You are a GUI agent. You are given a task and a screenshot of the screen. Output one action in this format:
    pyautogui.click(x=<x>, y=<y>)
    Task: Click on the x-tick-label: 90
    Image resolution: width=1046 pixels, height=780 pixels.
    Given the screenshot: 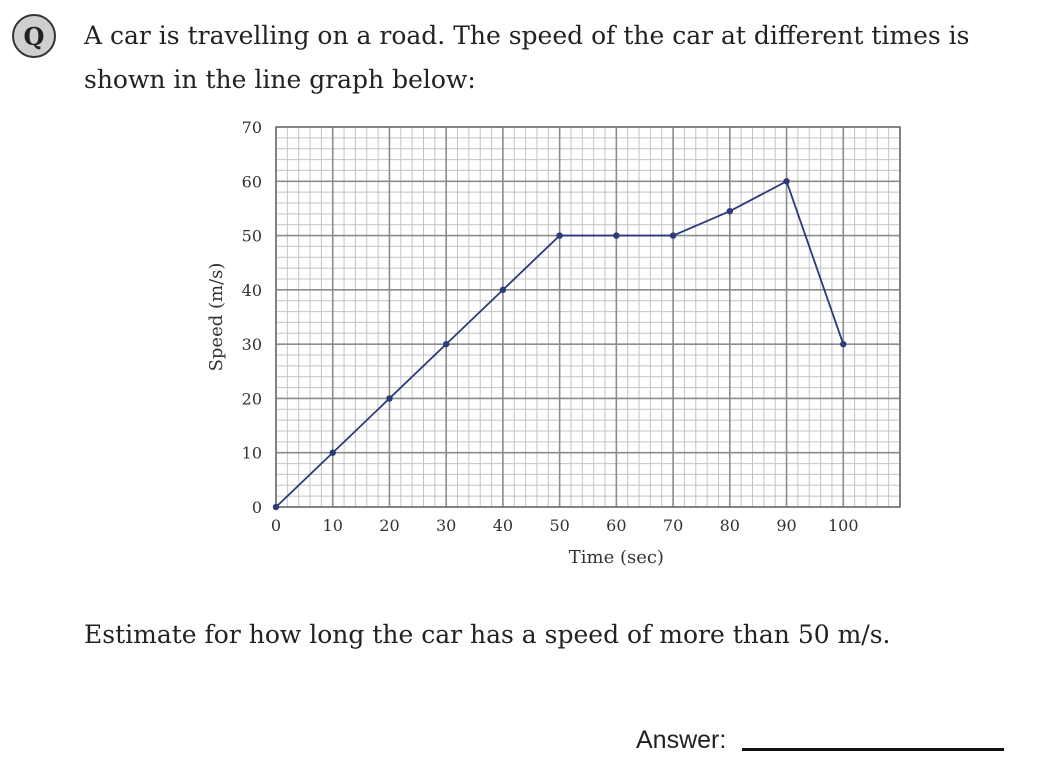 What is the action you would take?
    pyautogui.click(x=786, y=525)
    